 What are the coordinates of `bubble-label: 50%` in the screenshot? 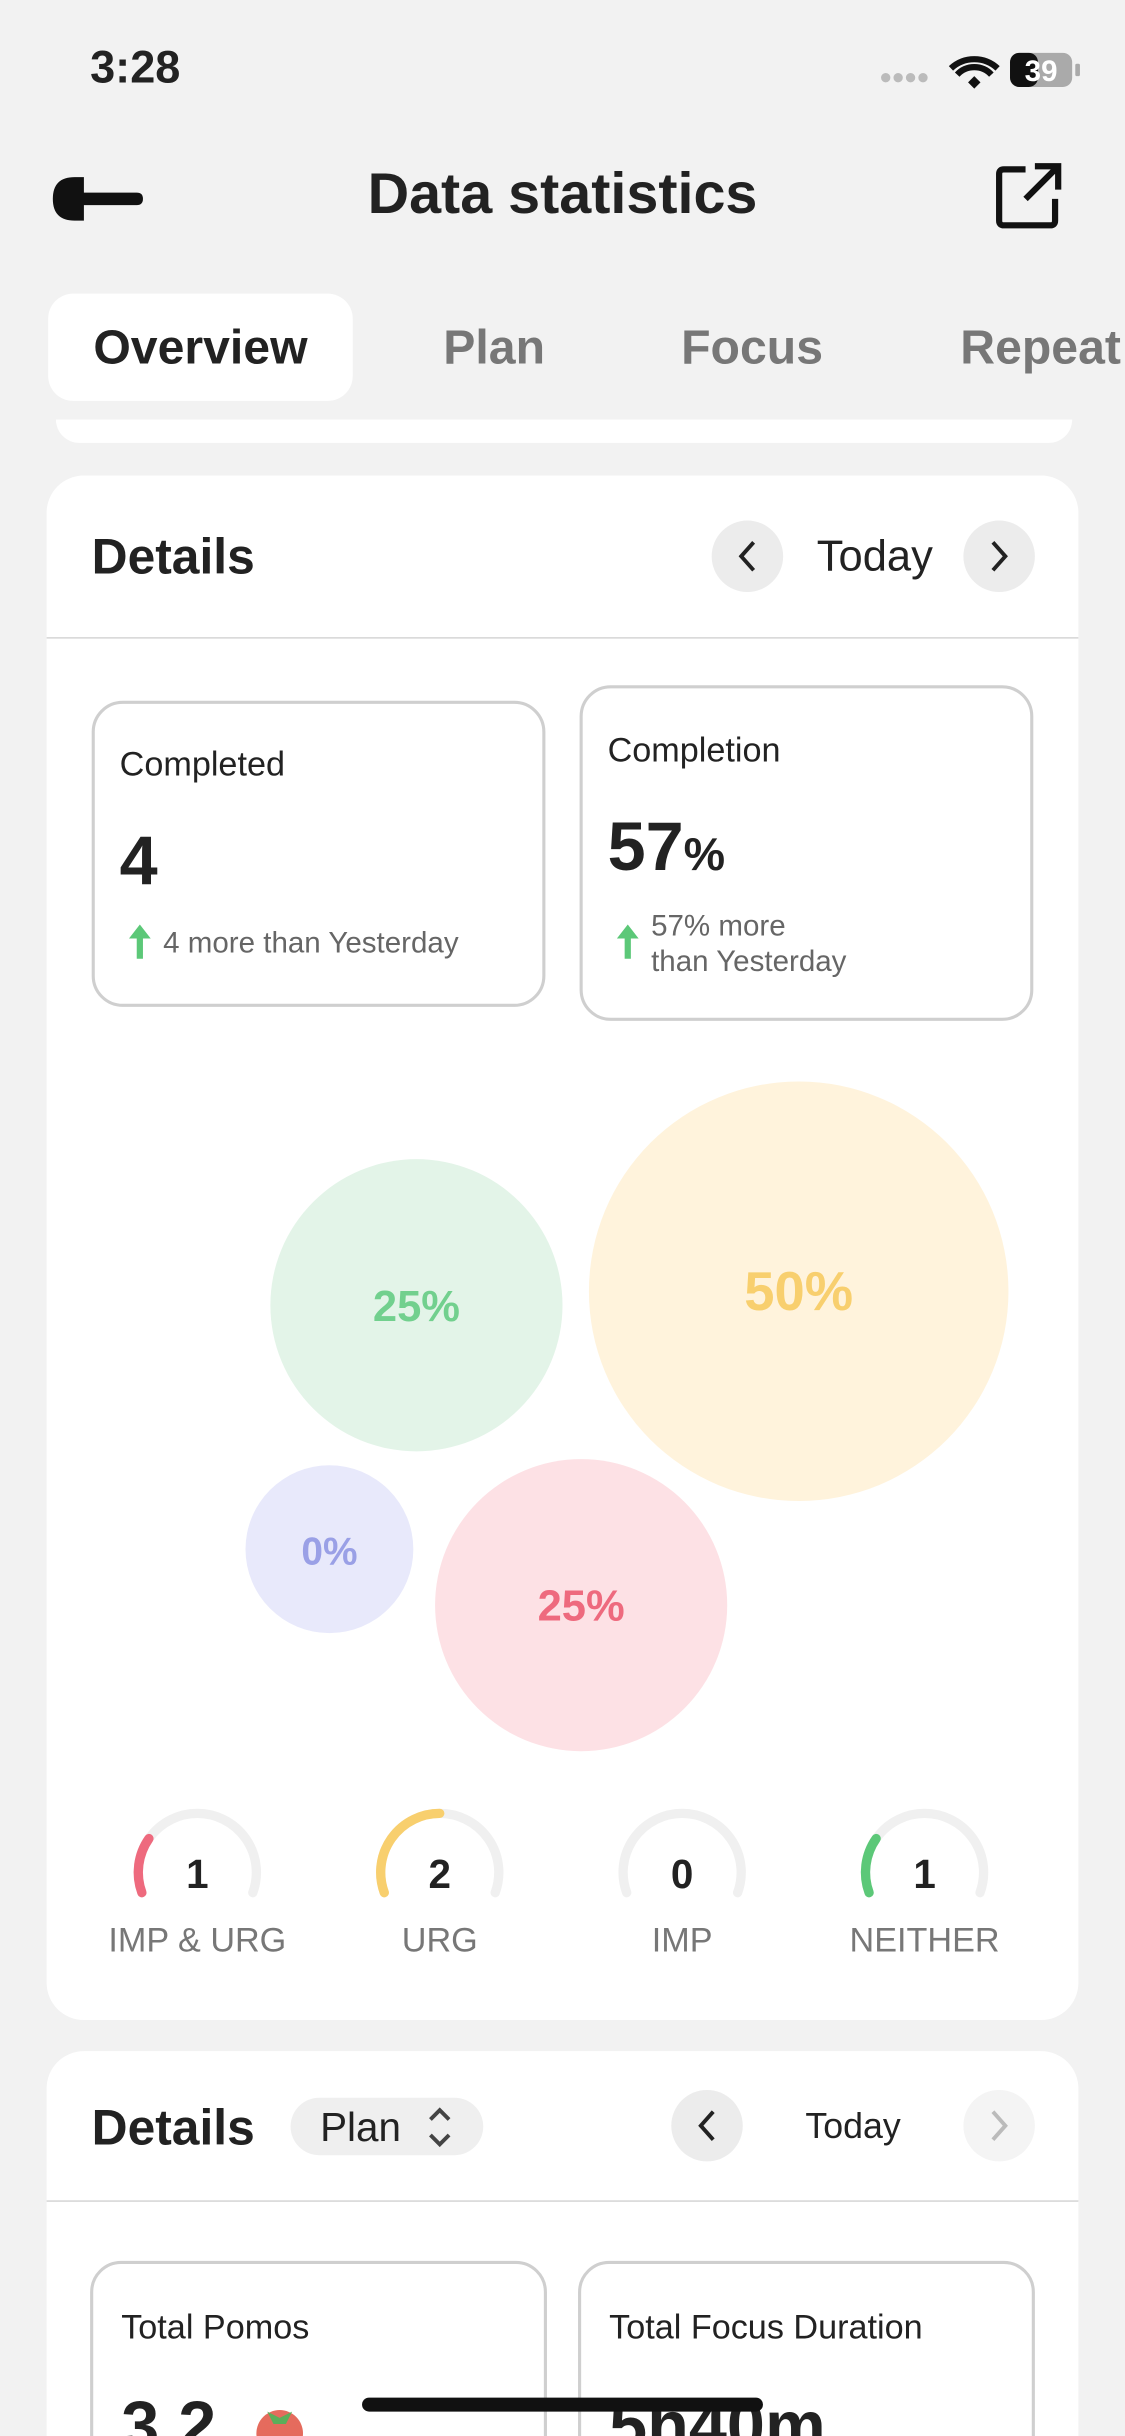 It's located at (798, 1291).